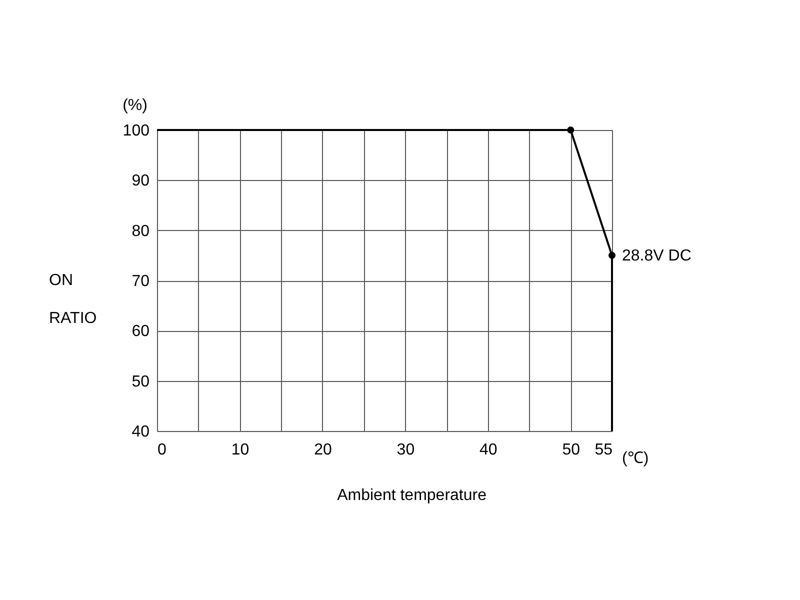  What do you see at coordinates (657, 255) in the screenshot?
I see `annotation: 28.8V DC` at bounding box center [657, 255].